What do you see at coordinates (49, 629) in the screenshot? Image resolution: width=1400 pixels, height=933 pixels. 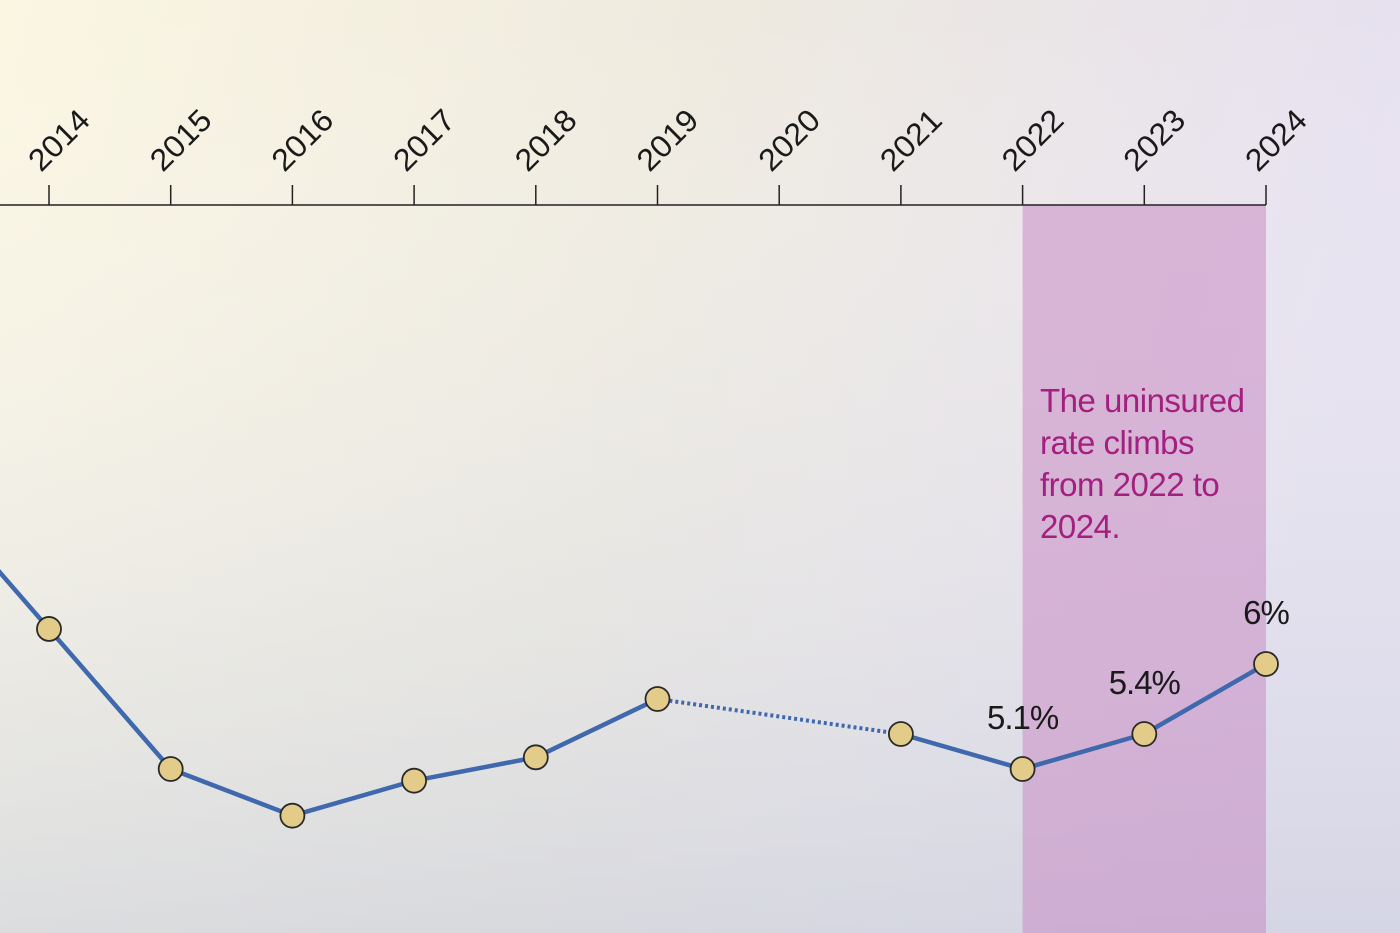 I see `data-point-2014` at bounding box center [49, 629].